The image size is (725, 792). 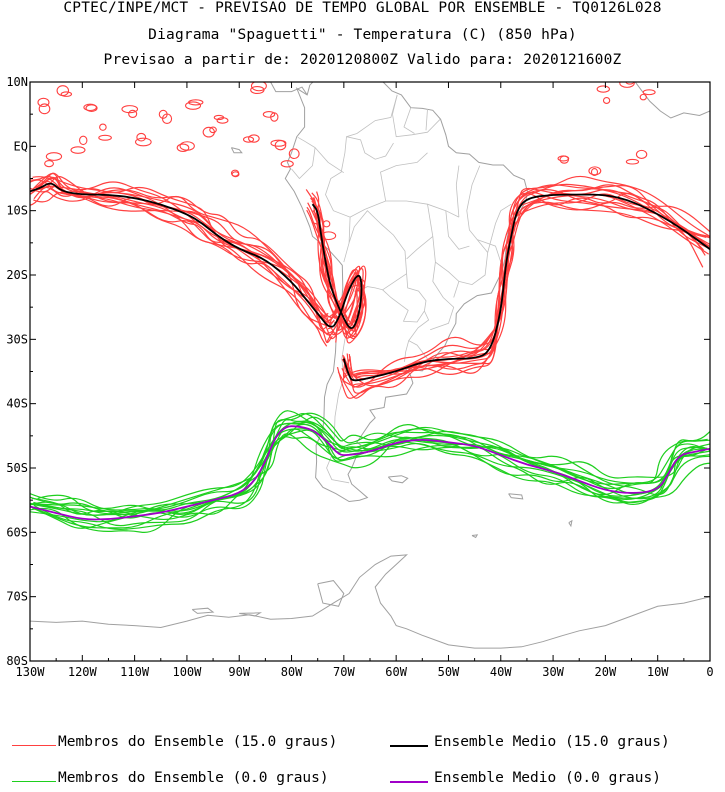 I want to click on y-tick-label: 70S, so click(x=17, y=597).